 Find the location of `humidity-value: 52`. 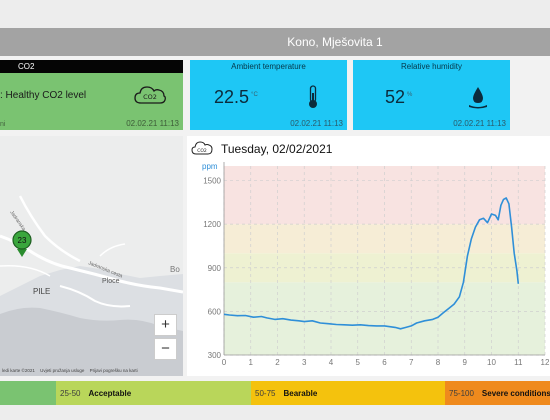

humidity-value: 52 is located at coordinates (395, 97).